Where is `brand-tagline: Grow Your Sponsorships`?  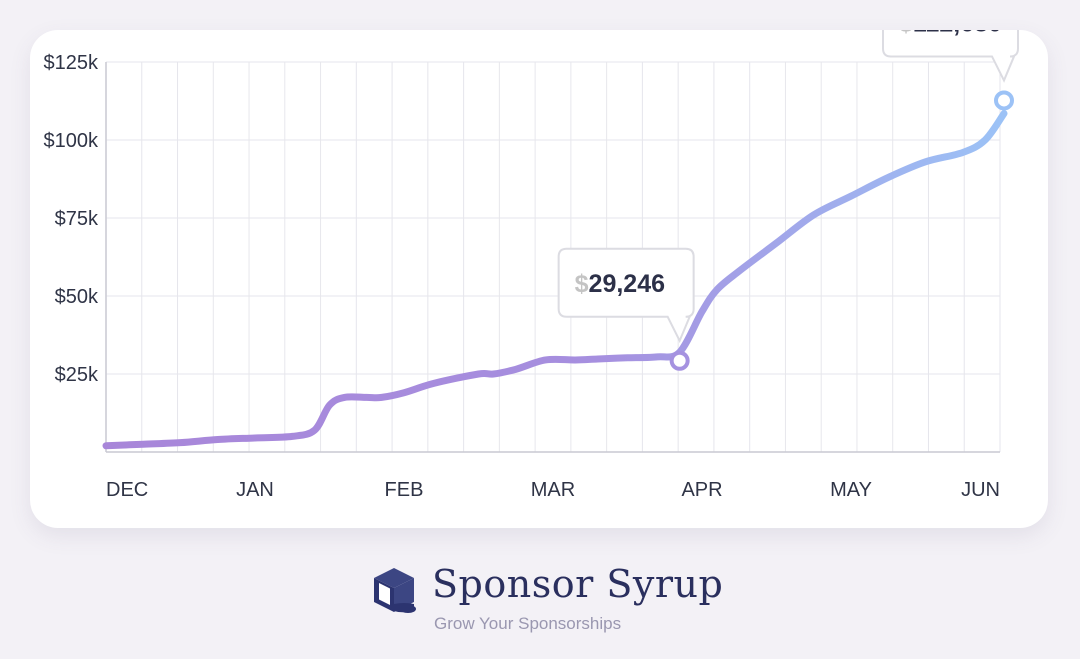
brand-tagline: Grow Your Sponsorships is located at coordinates (528, 623).